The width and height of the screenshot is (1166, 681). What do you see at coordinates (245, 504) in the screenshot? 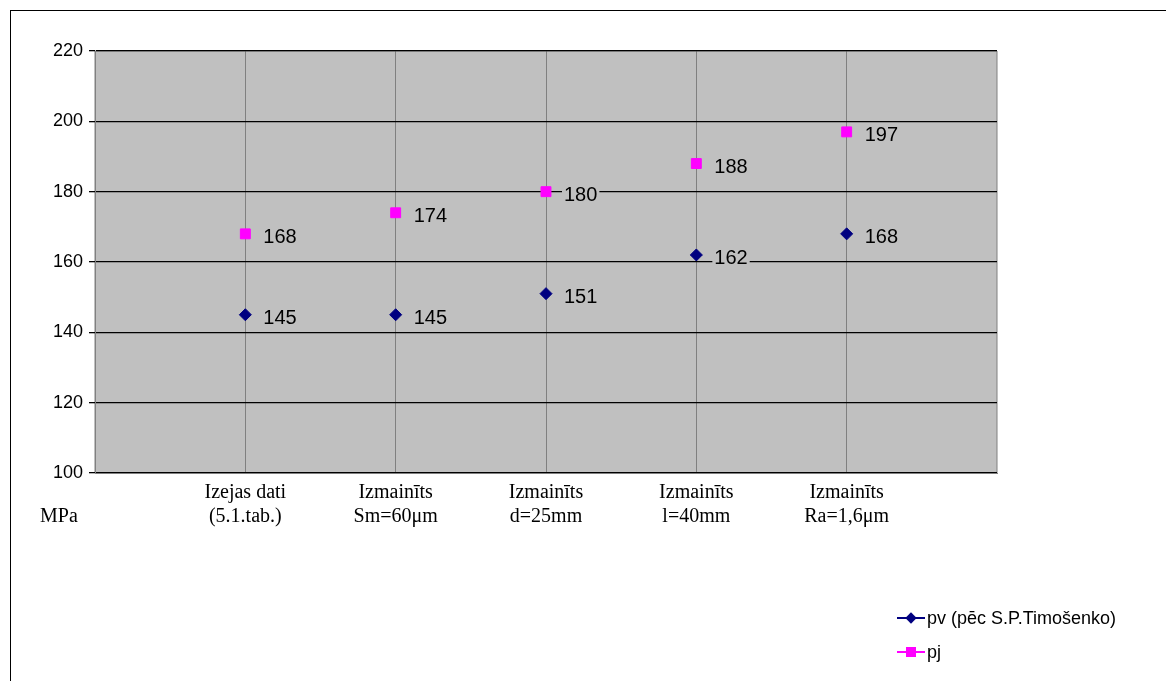
I see `x-tick-label: Izejas dati (5.1.tab.)` at bounding box center [245, 504].